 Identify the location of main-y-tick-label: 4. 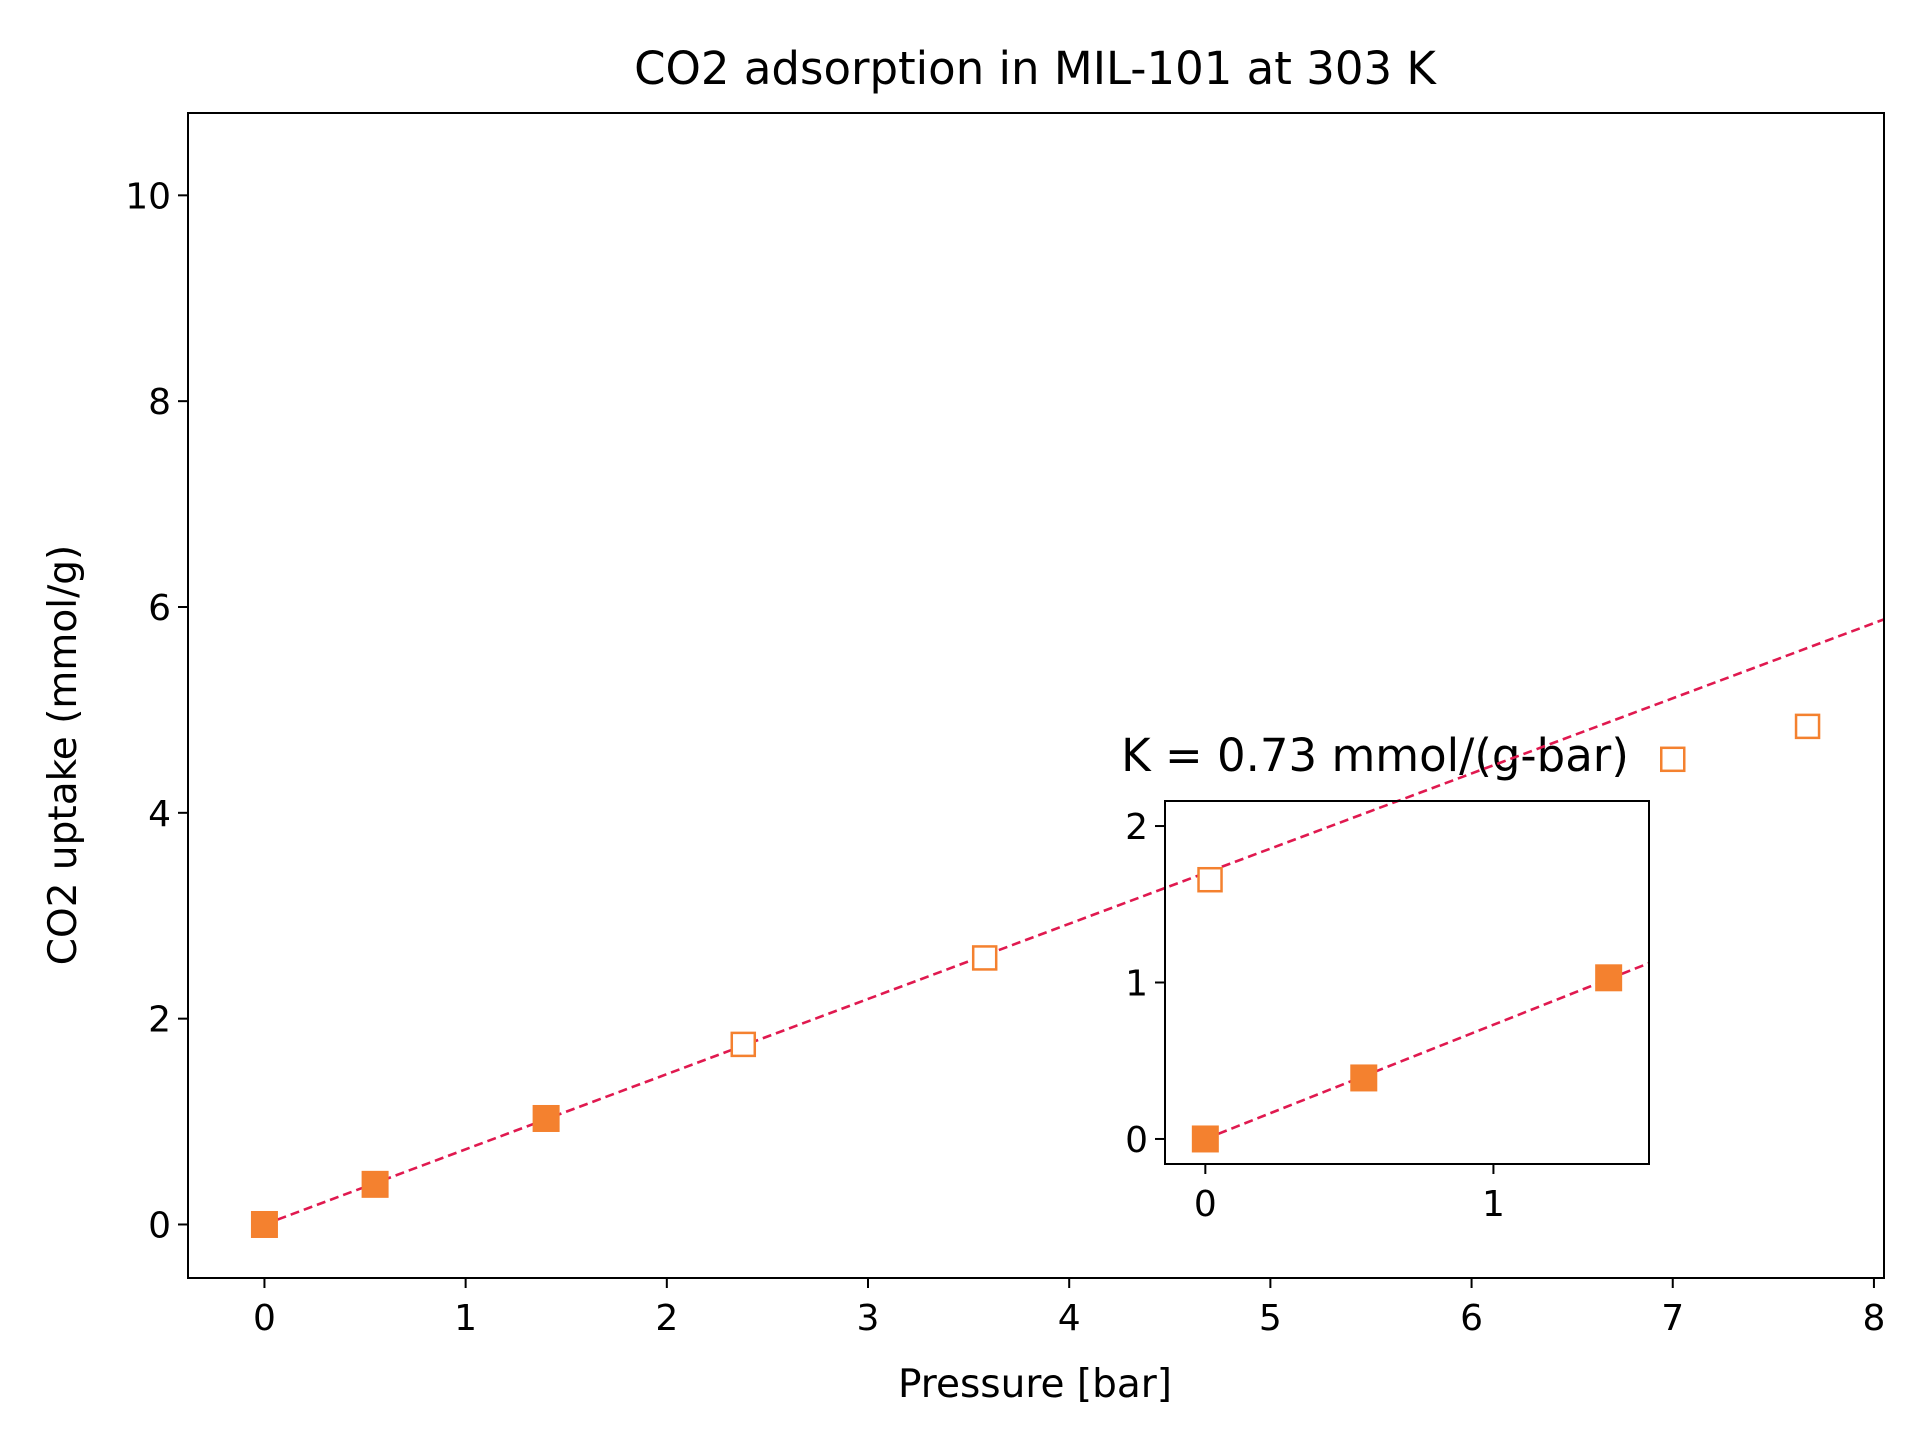
(159, 814).